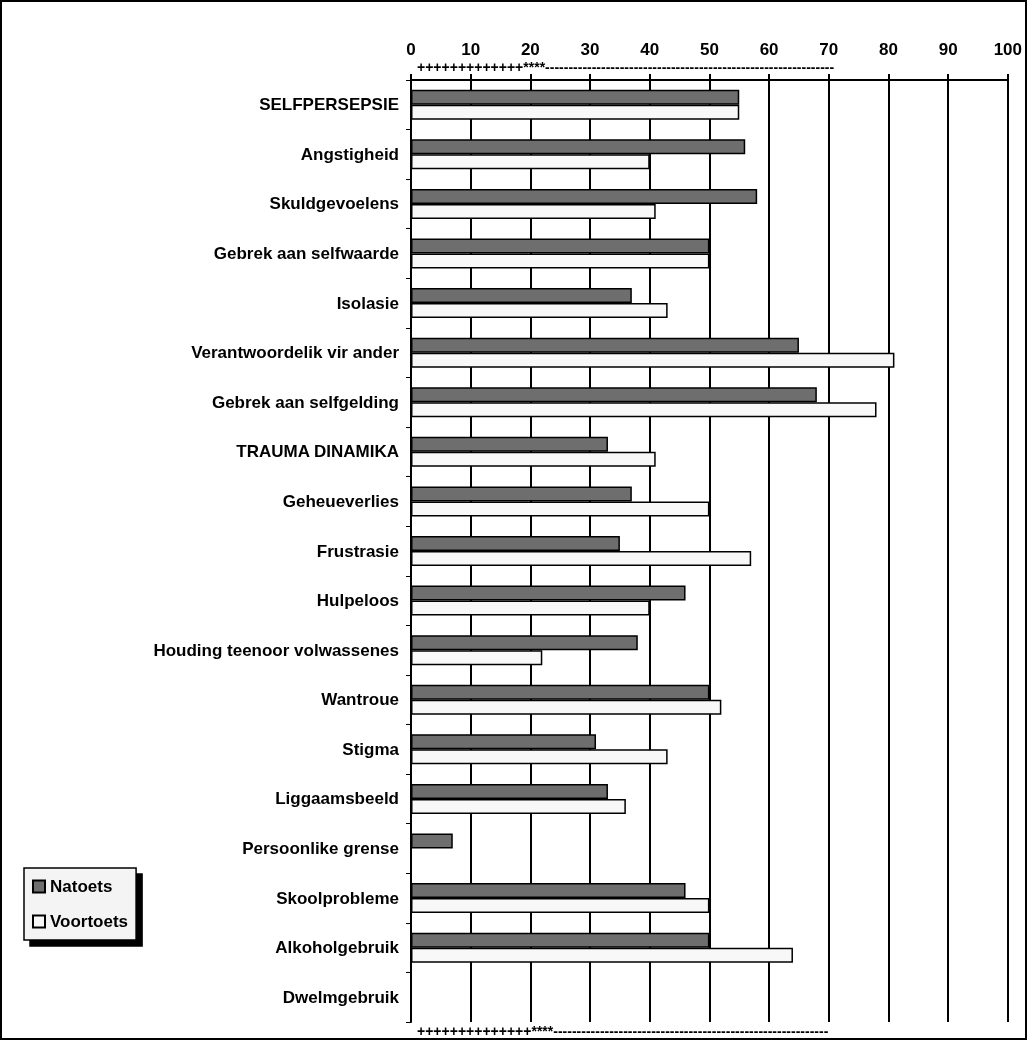 This screenshot has width=1027, height=1040. What do you see at coordinates (317, 452) in the screenshot?
I see `y-tick-label: TRAUMA DINAMIKA` at bounding box center [317, 452].